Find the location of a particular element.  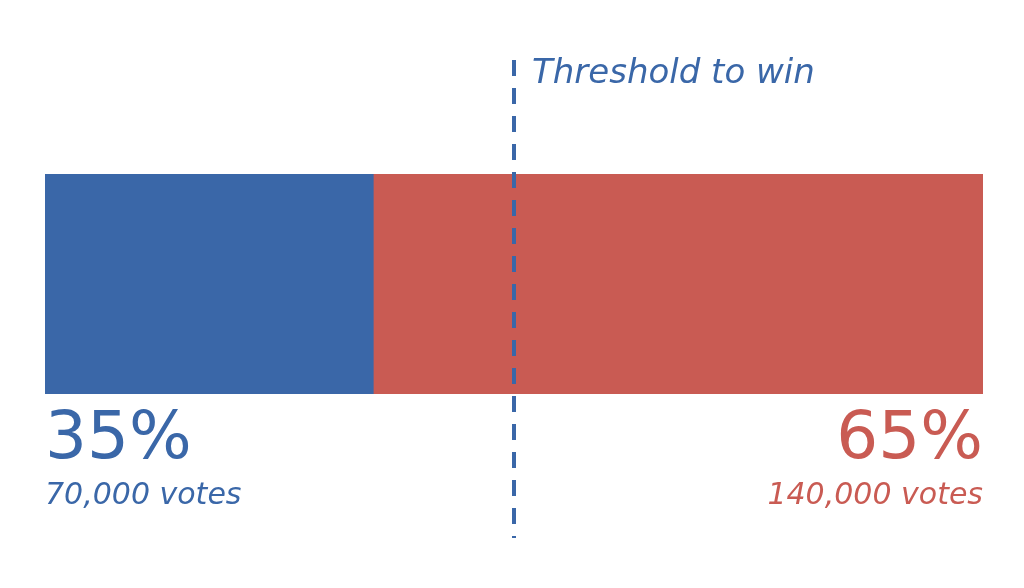

data-label: 35% is located at coordinates (118, 435).